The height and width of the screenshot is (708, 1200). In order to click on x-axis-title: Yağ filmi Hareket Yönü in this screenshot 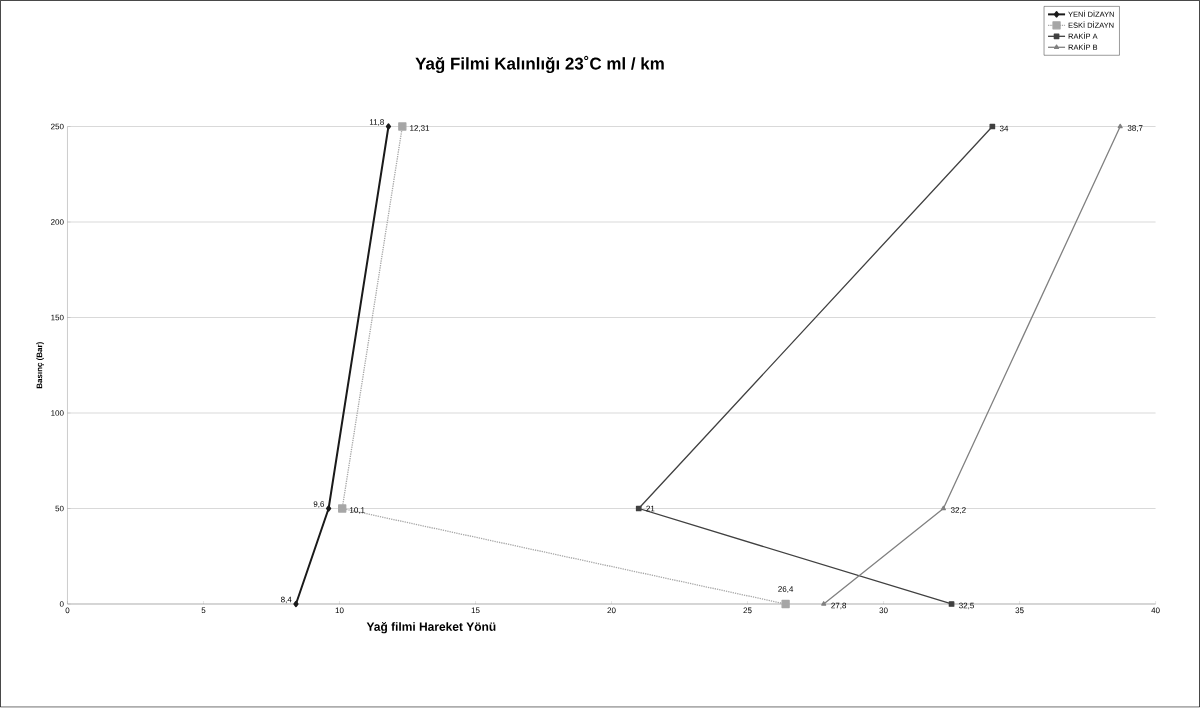, I will do `click(431, 628)`.